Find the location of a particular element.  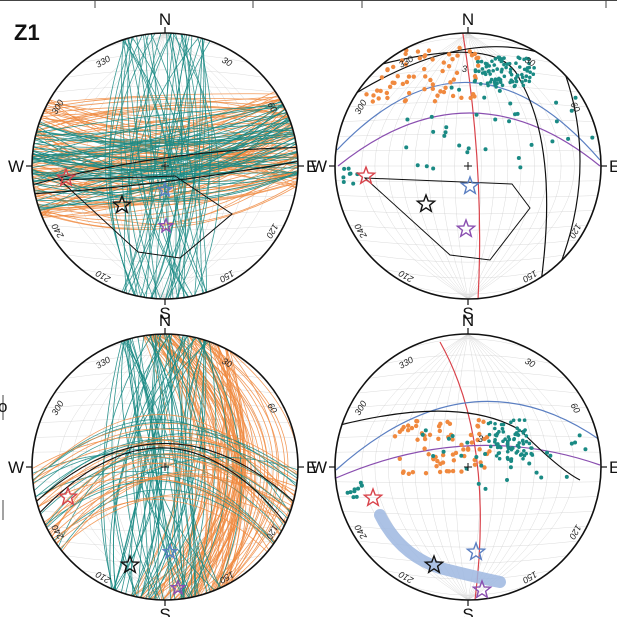

blue-star is located at coordinates (476, 550).